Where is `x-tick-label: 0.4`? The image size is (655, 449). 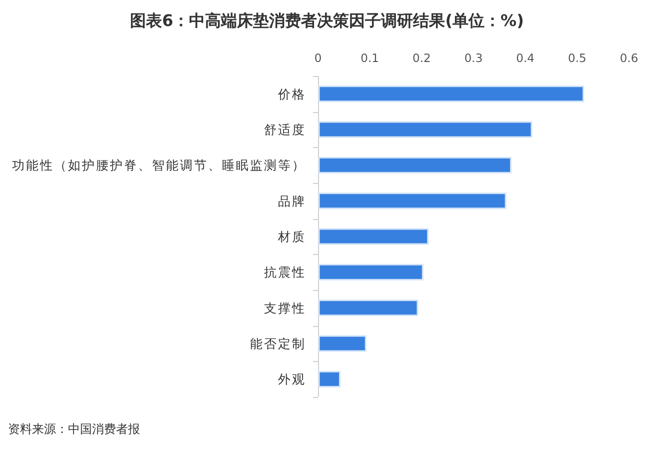 x-tick-label: 0.4 is located at coordinates (525, 58).